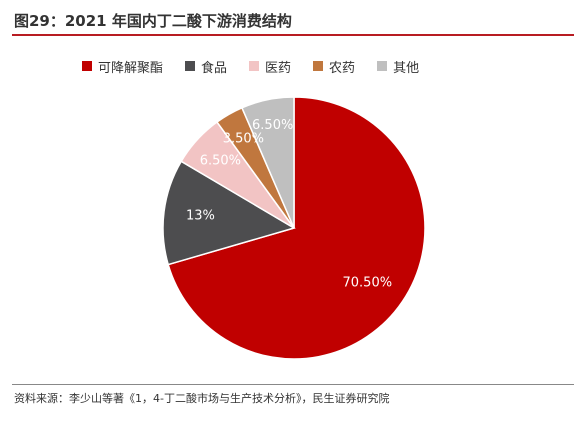 The image size is (585, 423). What do you see at coordinates (243, 139) in the screenshot?
I see `data-label-pesticide: 3.50%` at bounding box center [243, 139].